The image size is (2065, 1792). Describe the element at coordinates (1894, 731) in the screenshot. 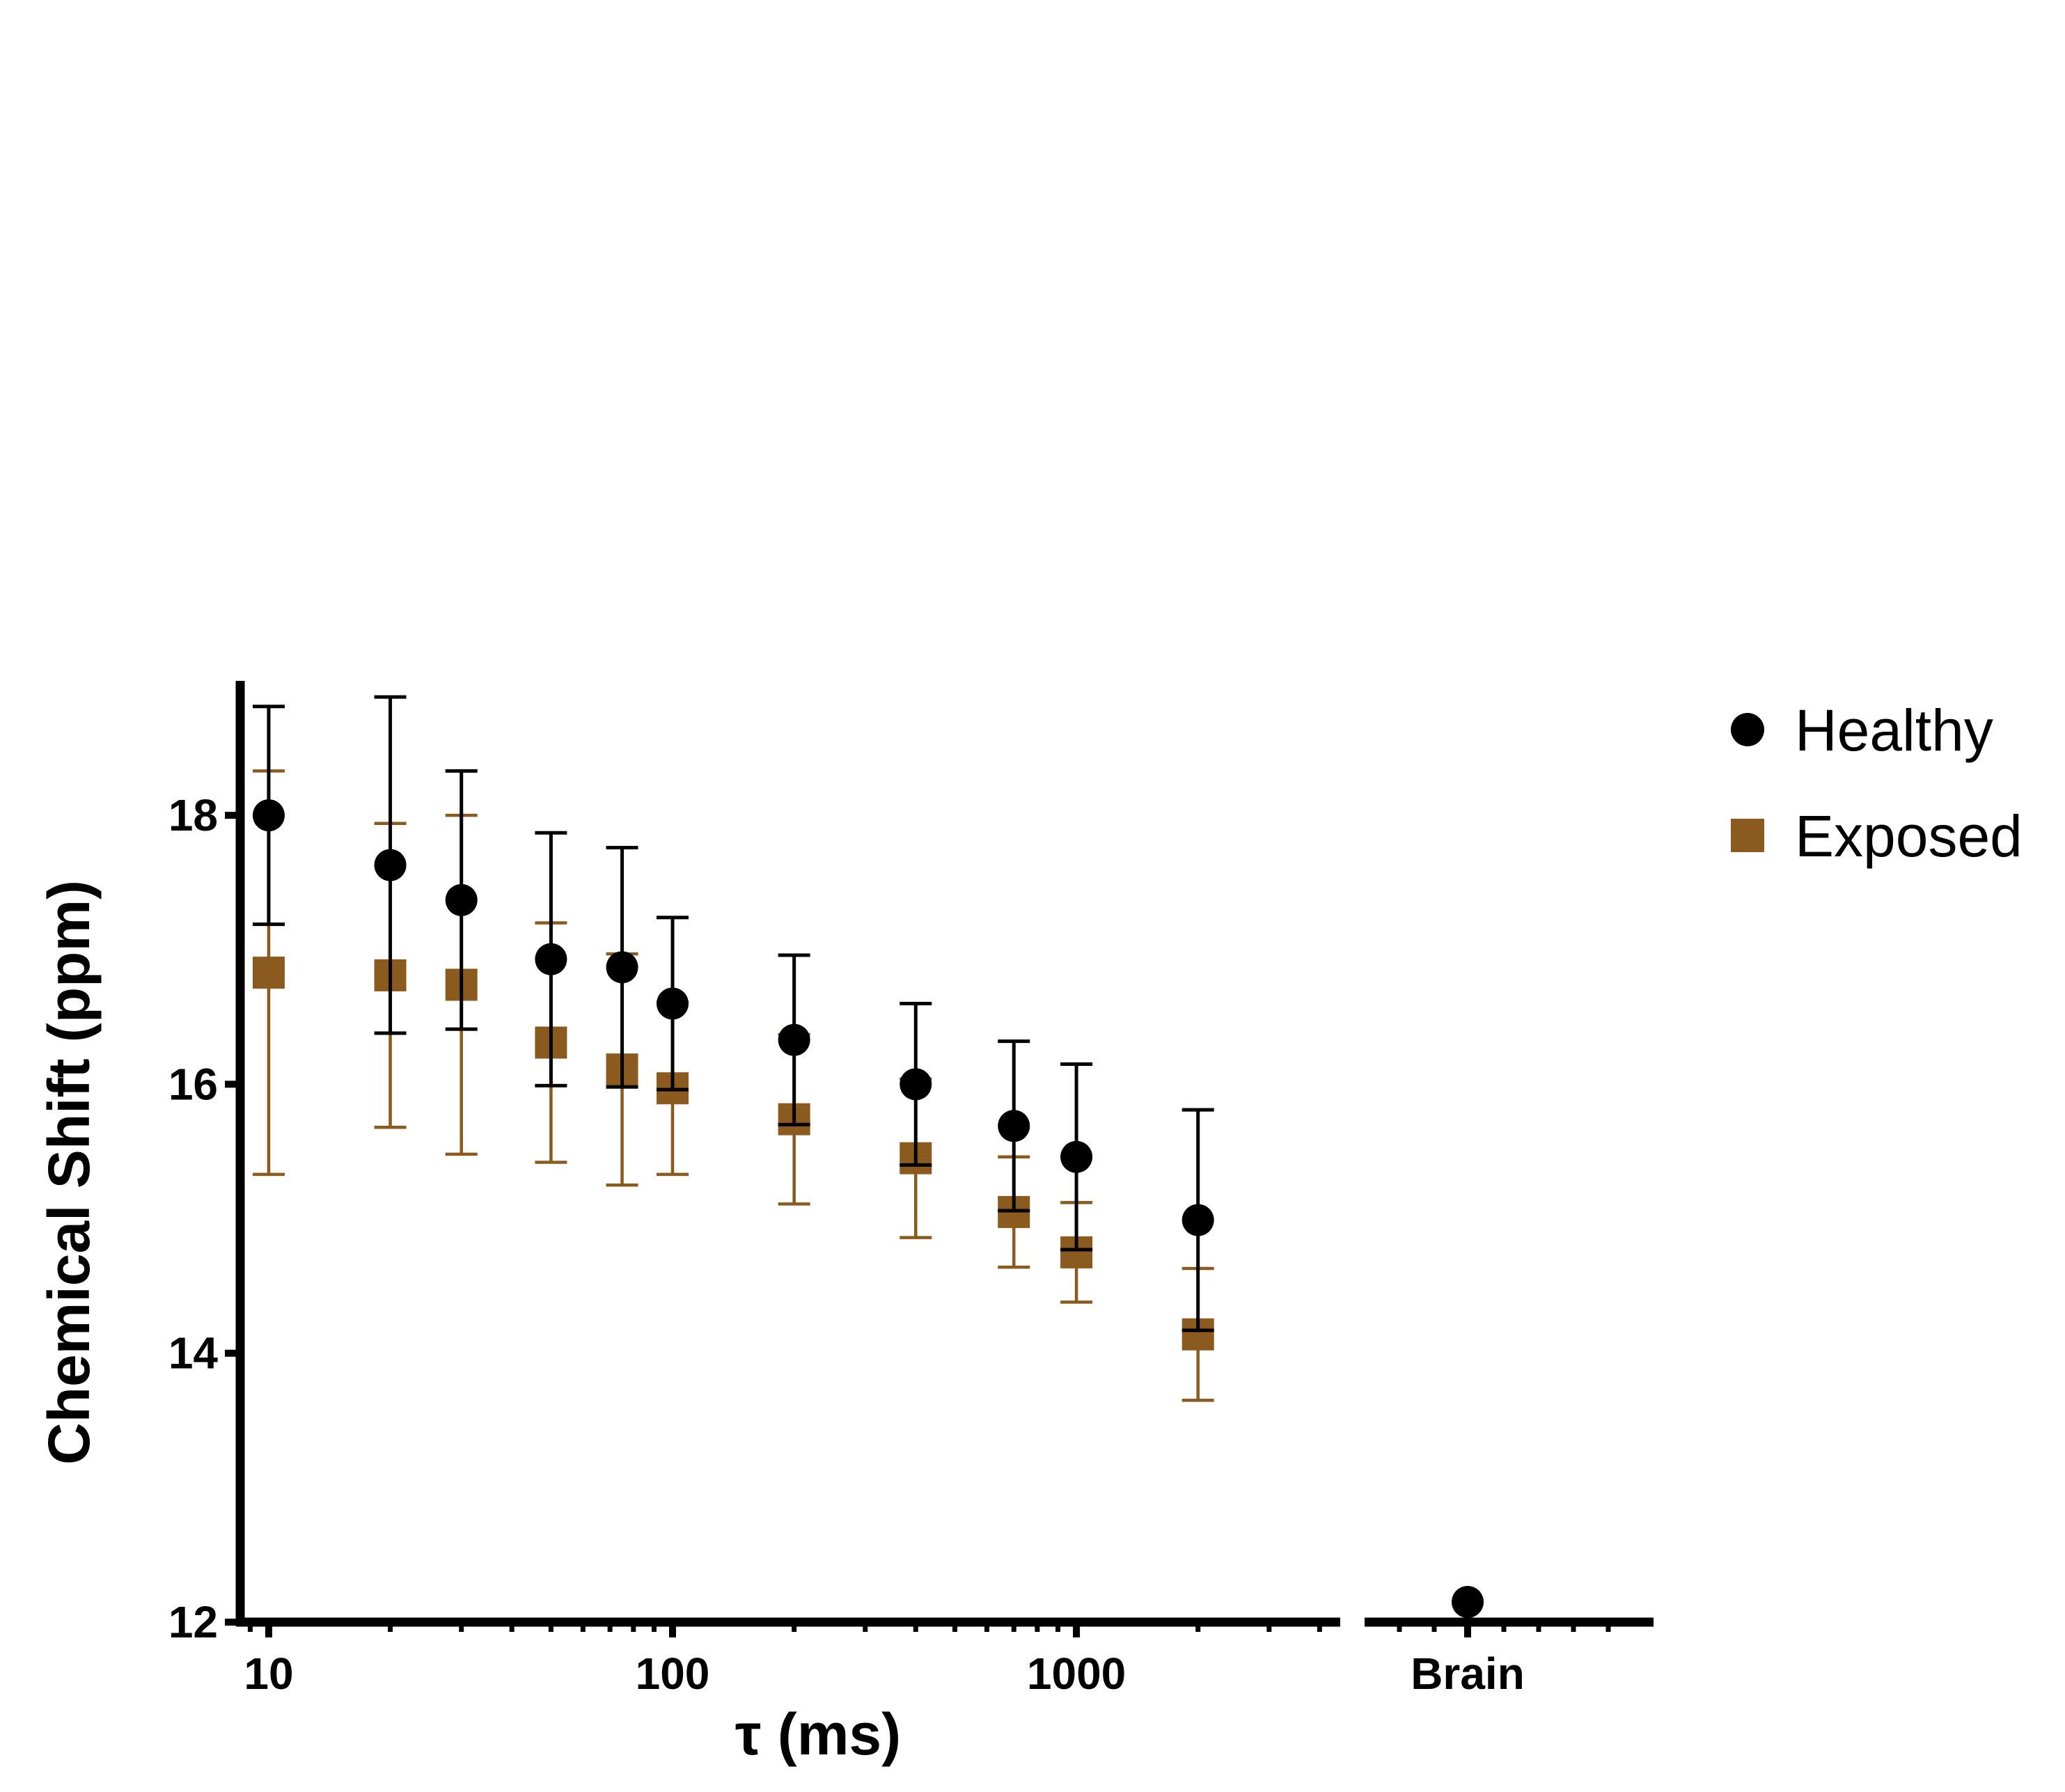

I see `legend-label: Healthy` at that location.